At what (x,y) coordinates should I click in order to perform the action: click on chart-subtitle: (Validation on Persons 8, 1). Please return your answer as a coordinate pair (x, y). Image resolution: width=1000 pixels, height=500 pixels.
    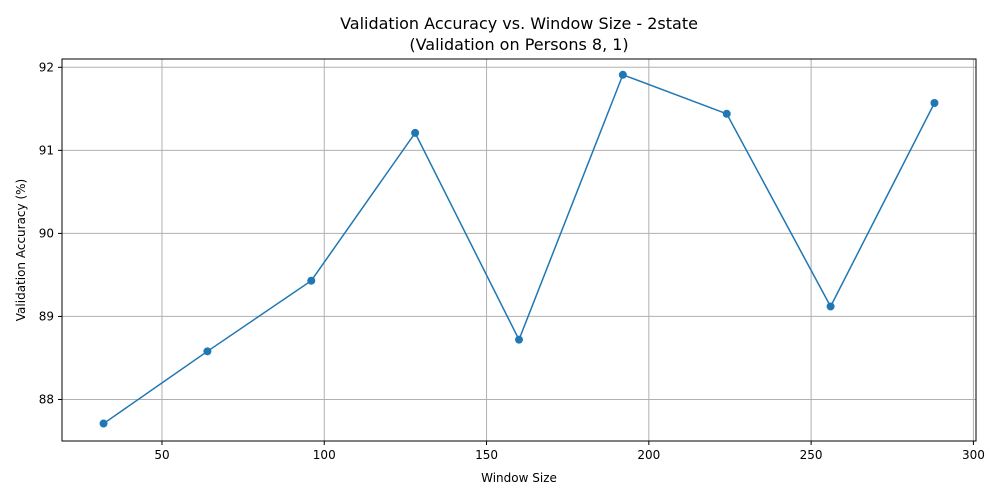
    Looking at the image, I should click on (518, 44).